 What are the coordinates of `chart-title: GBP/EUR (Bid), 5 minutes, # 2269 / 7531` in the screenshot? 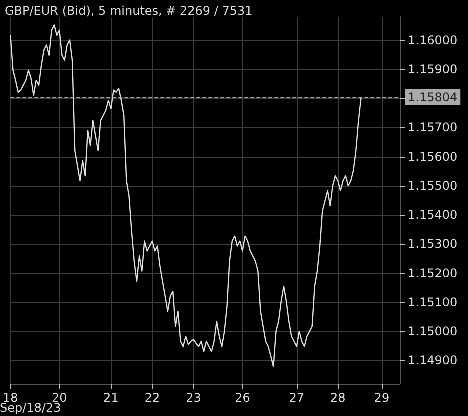 It's located at (129, 11).